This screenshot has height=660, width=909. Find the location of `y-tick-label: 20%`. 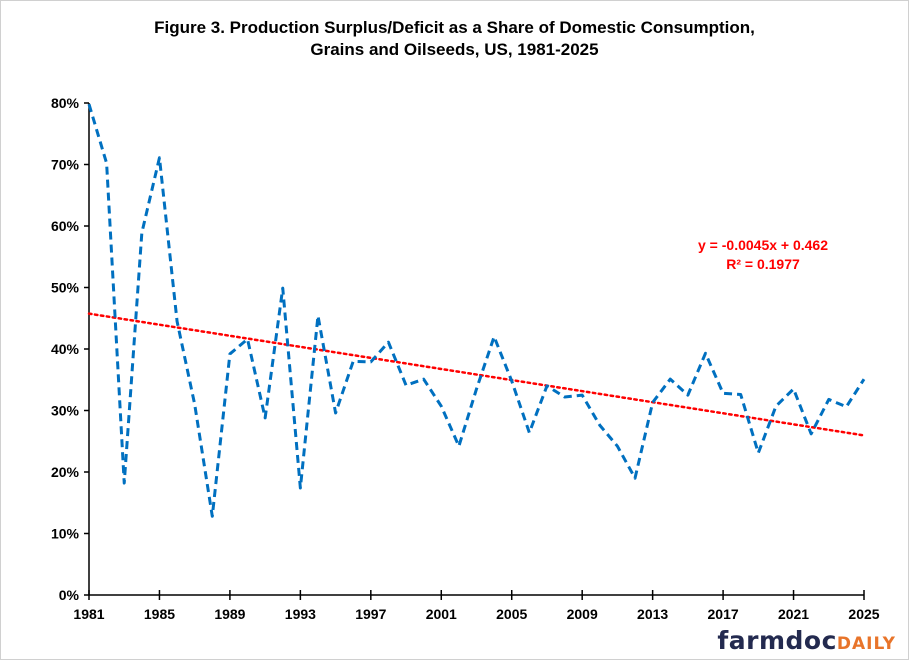

y-tick-label: 20% is located at coordinates (65, 472).